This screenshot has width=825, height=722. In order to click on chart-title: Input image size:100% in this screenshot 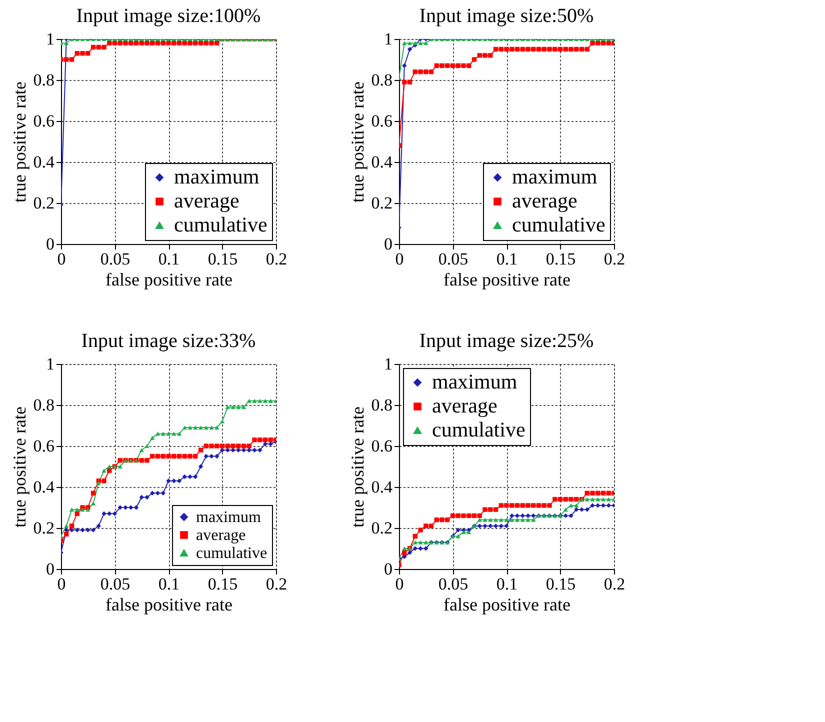, I will do `click(168, 16)`.